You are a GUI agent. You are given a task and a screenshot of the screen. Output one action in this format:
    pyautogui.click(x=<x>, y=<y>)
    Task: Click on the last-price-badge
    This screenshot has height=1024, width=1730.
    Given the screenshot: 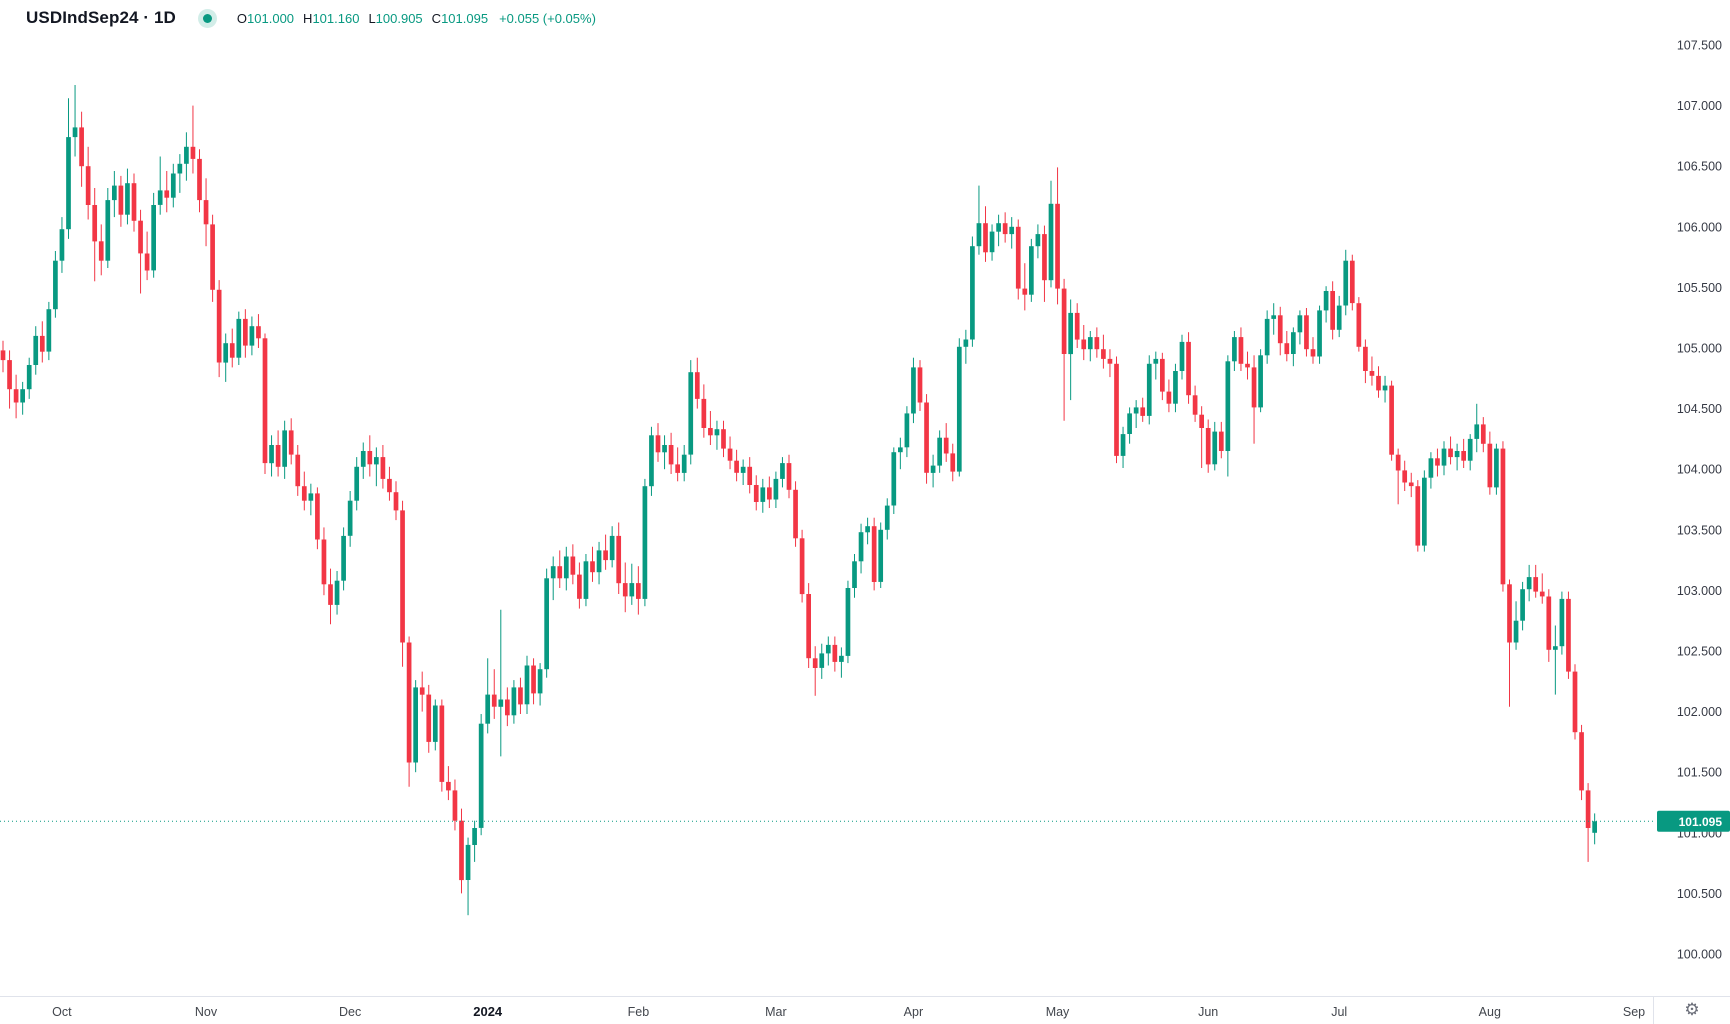 What is the action you would take?
    pyautogui.click(x=1693, y=821)
    